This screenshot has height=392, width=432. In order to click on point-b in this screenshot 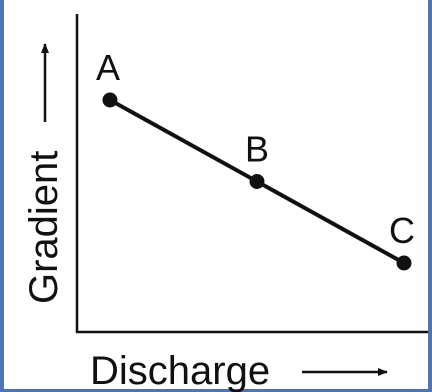, I will do `click(257, 181)`.